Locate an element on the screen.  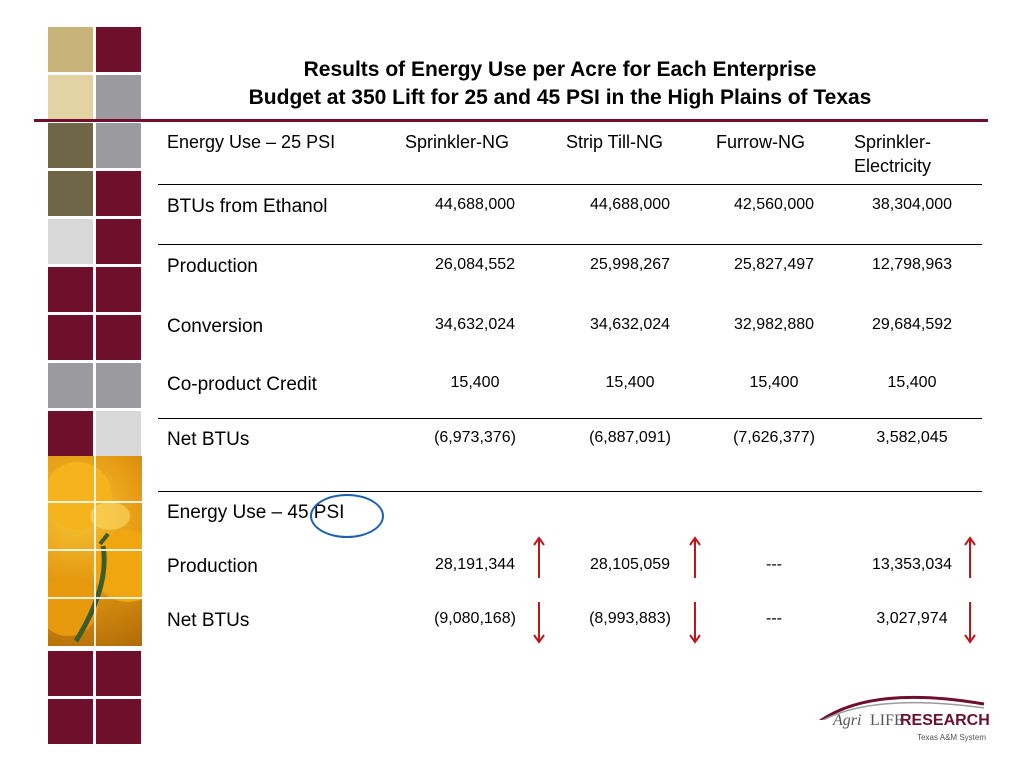
col-header-sprinkler-electricity: Sprinkler- Electricity is located at coordinates (892, 154).